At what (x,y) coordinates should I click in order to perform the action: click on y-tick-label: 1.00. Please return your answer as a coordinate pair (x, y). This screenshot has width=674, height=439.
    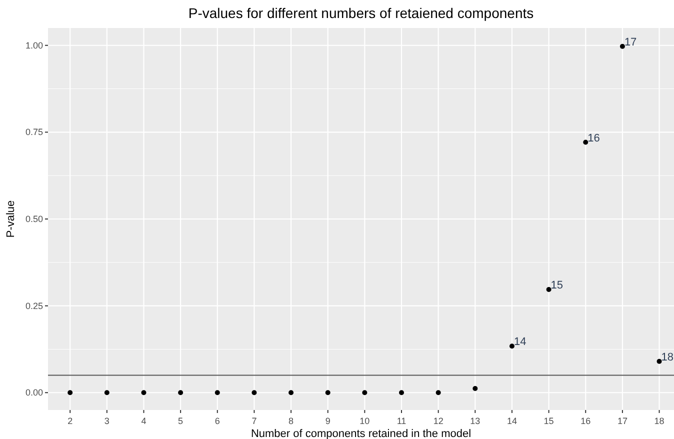
    Looking at the image, I should click on (34, 45).